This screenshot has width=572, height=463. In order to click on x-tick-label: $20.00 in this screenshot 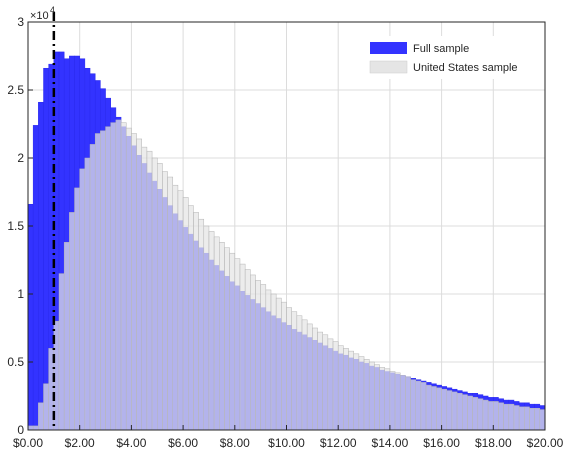, I will do `click(545, 443)`.